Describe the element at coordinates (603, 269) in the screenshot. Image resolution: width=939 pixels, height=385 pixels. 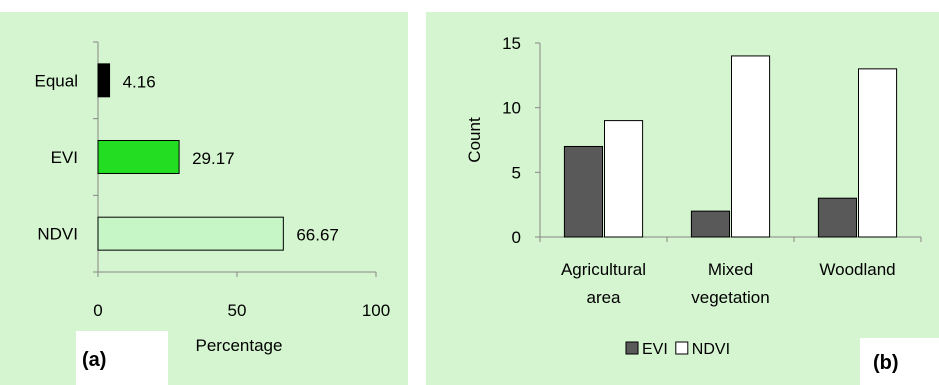
I see `chart-b-category-label: Agricultural` at that location.